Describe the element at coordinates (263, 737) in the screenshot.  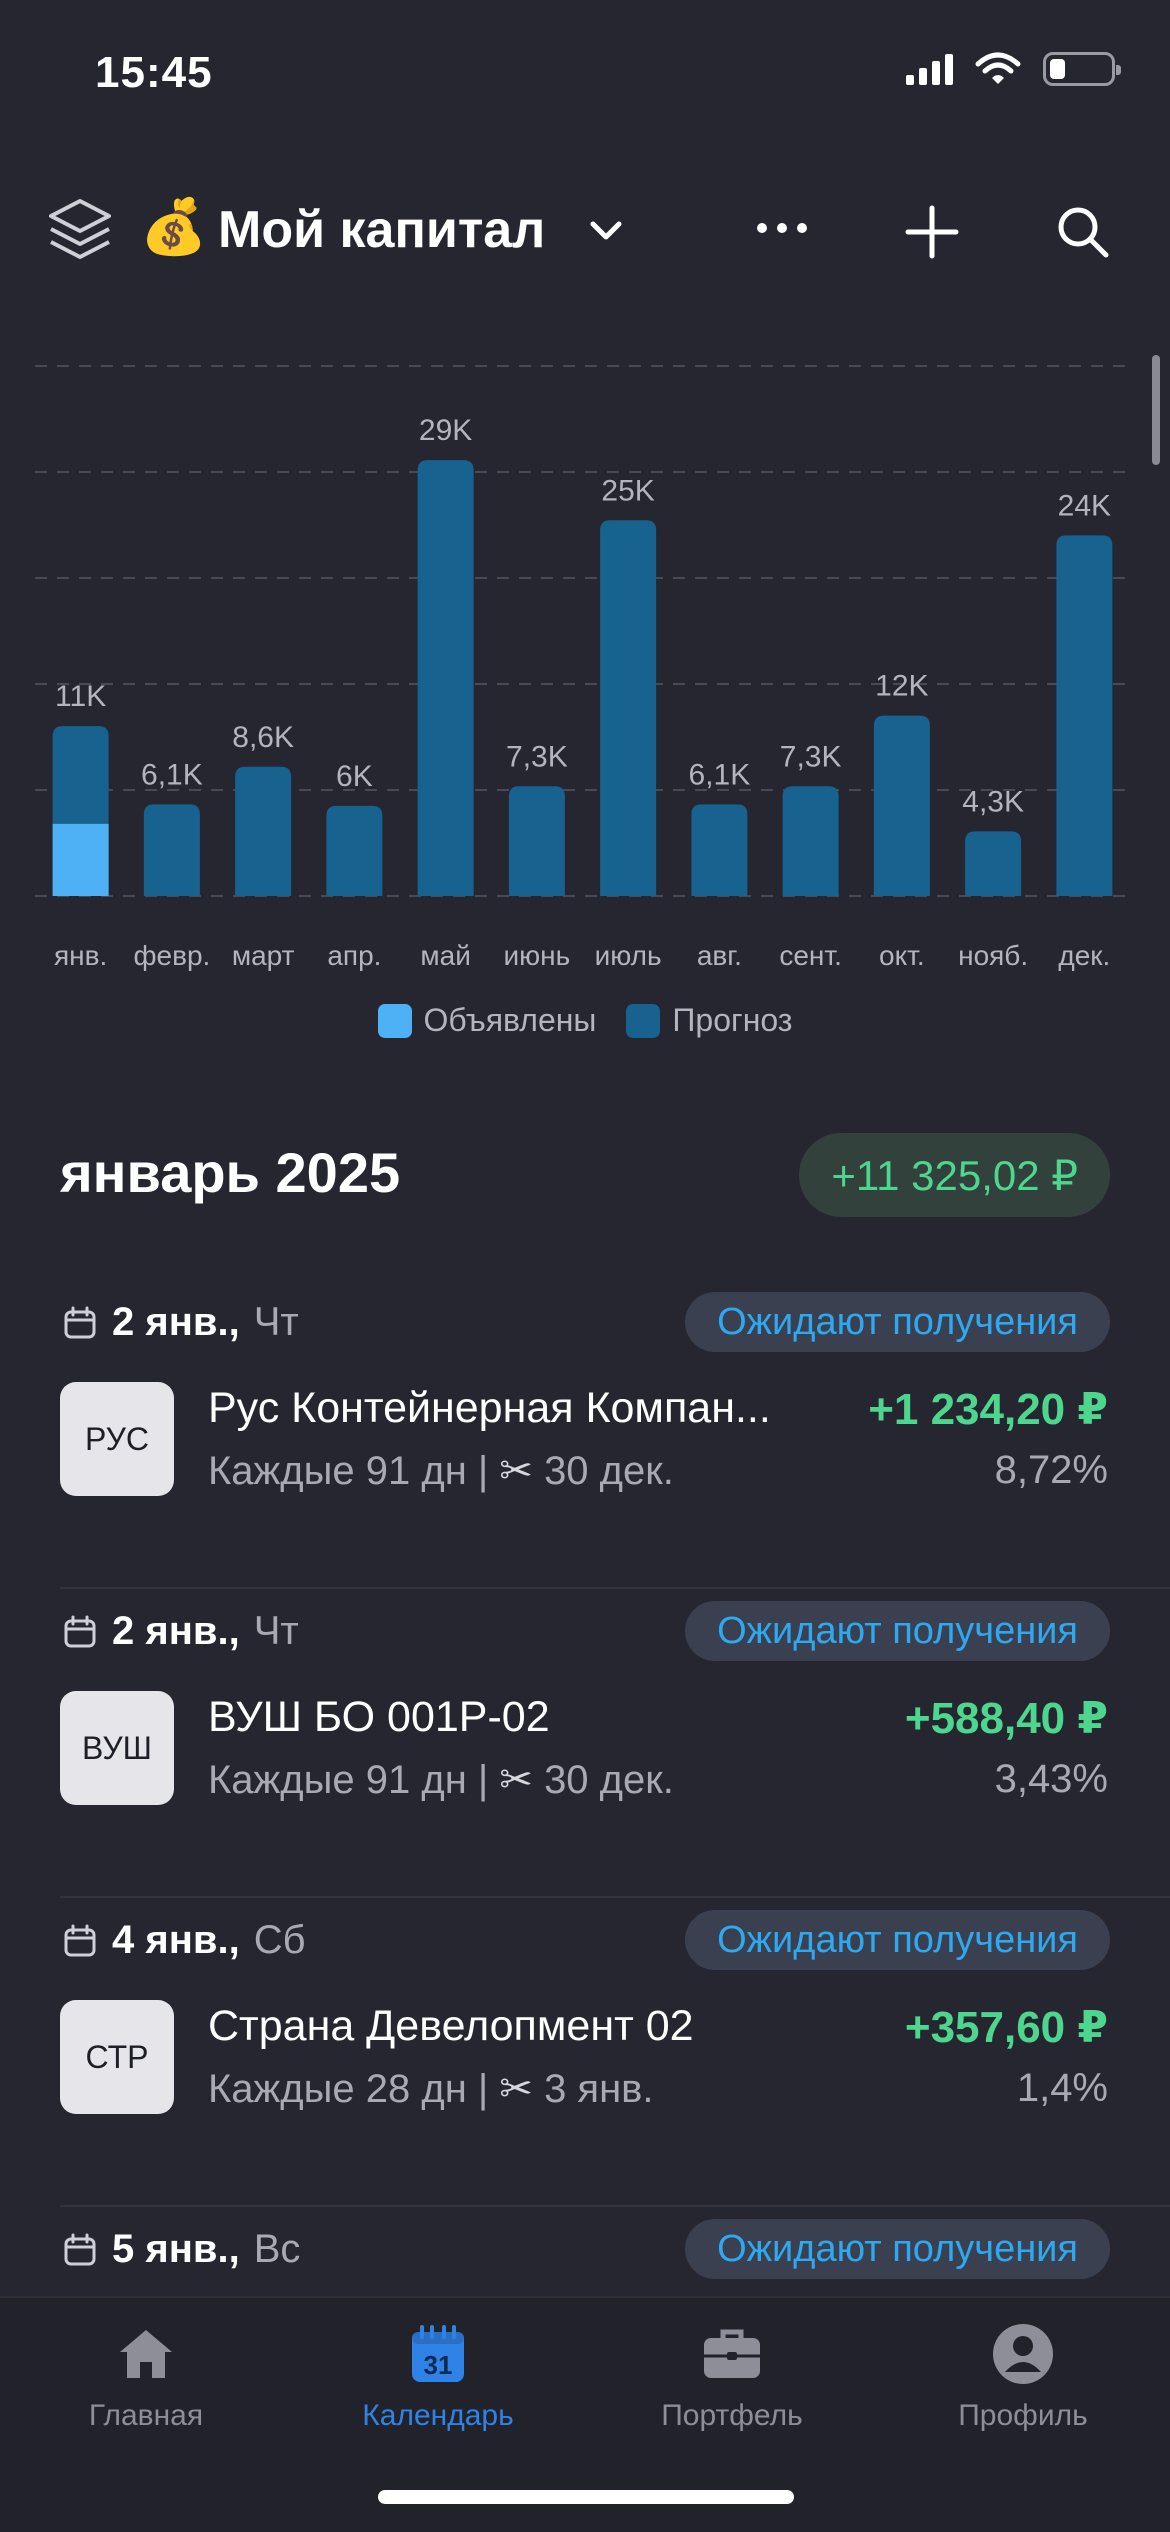
I see `bar-value-label: 8,6K` at that location.